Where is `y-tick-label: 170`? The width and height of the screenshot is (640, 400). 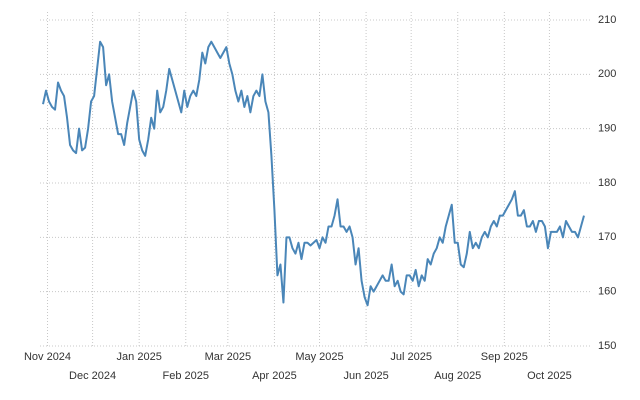 y-tick-label: 170 is located at coordinates (607, 237).